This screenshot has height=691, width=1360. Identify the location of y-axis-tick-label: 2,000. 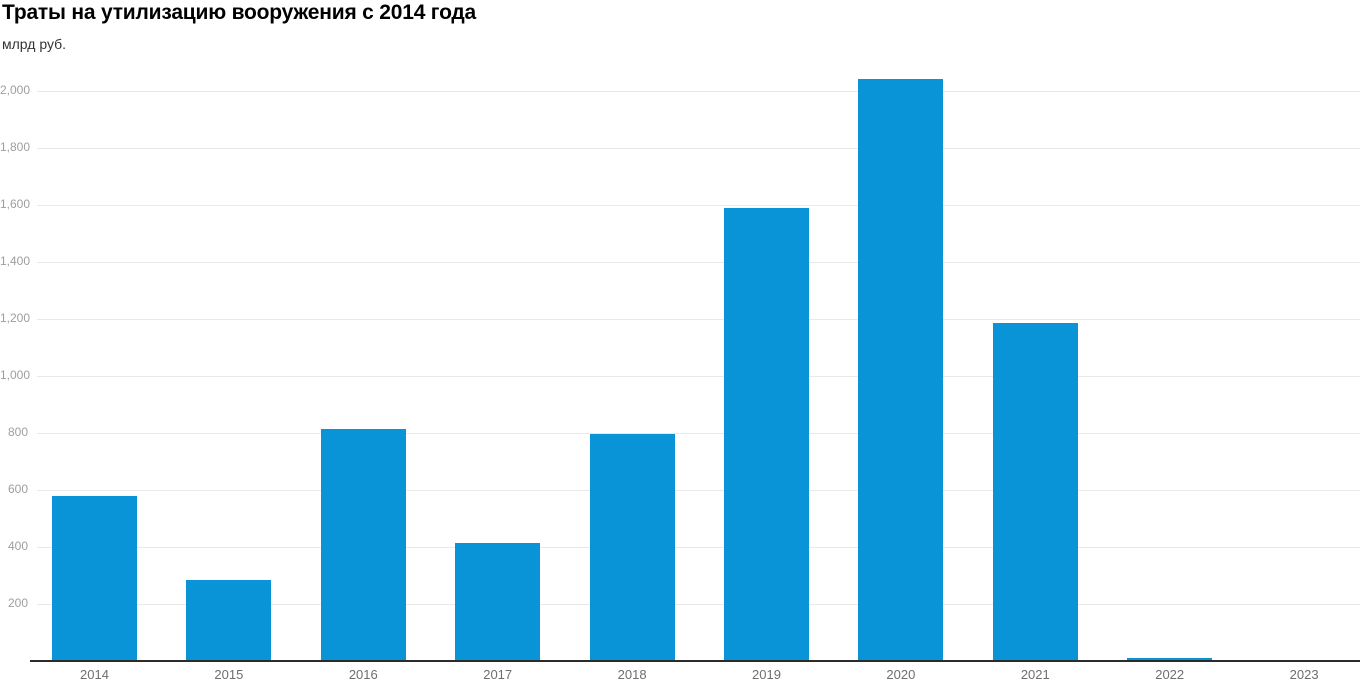
(15, 90).